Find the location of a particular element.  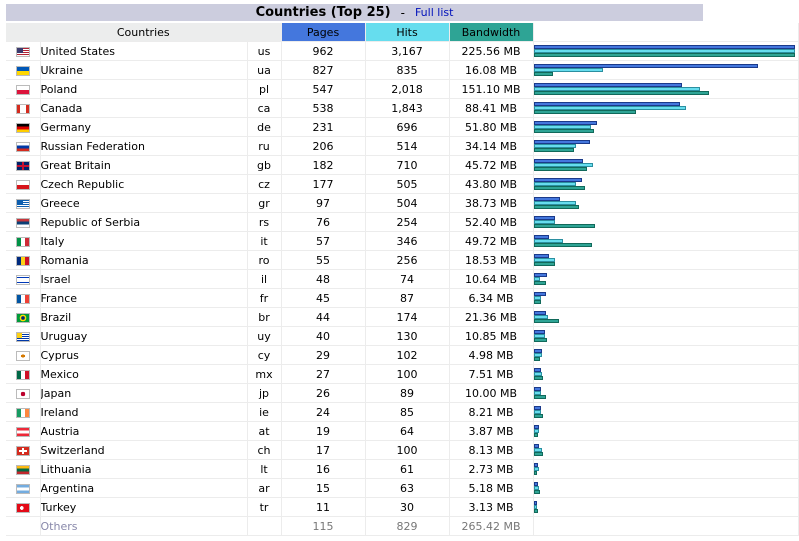

pages-value: 45 is located at coordinates (323, 298).